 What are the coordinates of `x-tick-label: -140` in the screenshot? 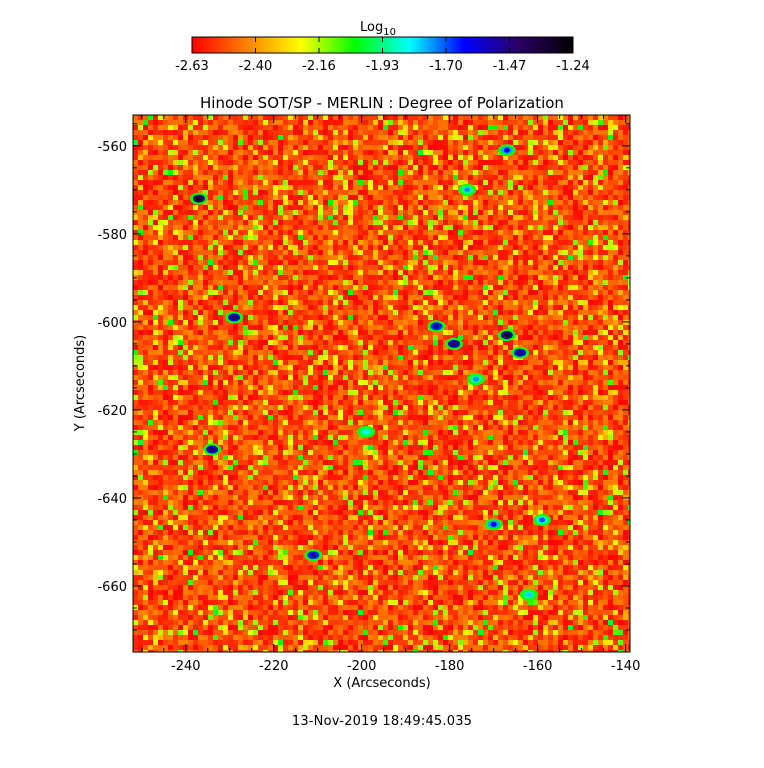 It's located at (626, 666).